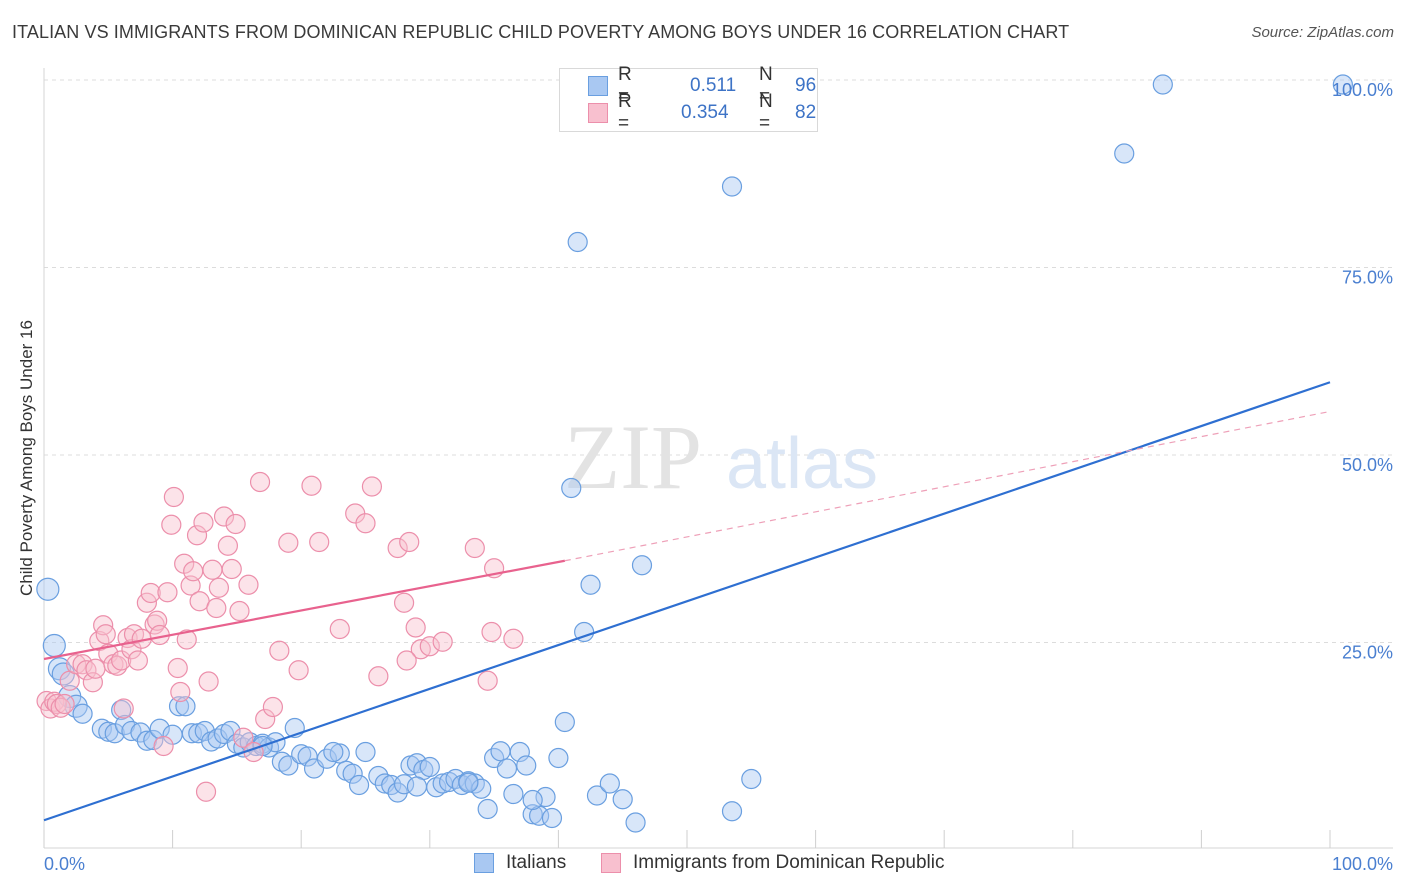  Describe the element at coordinates (713, 85) in the screenshot. I see `legend-r-value: 0.511` at that location.